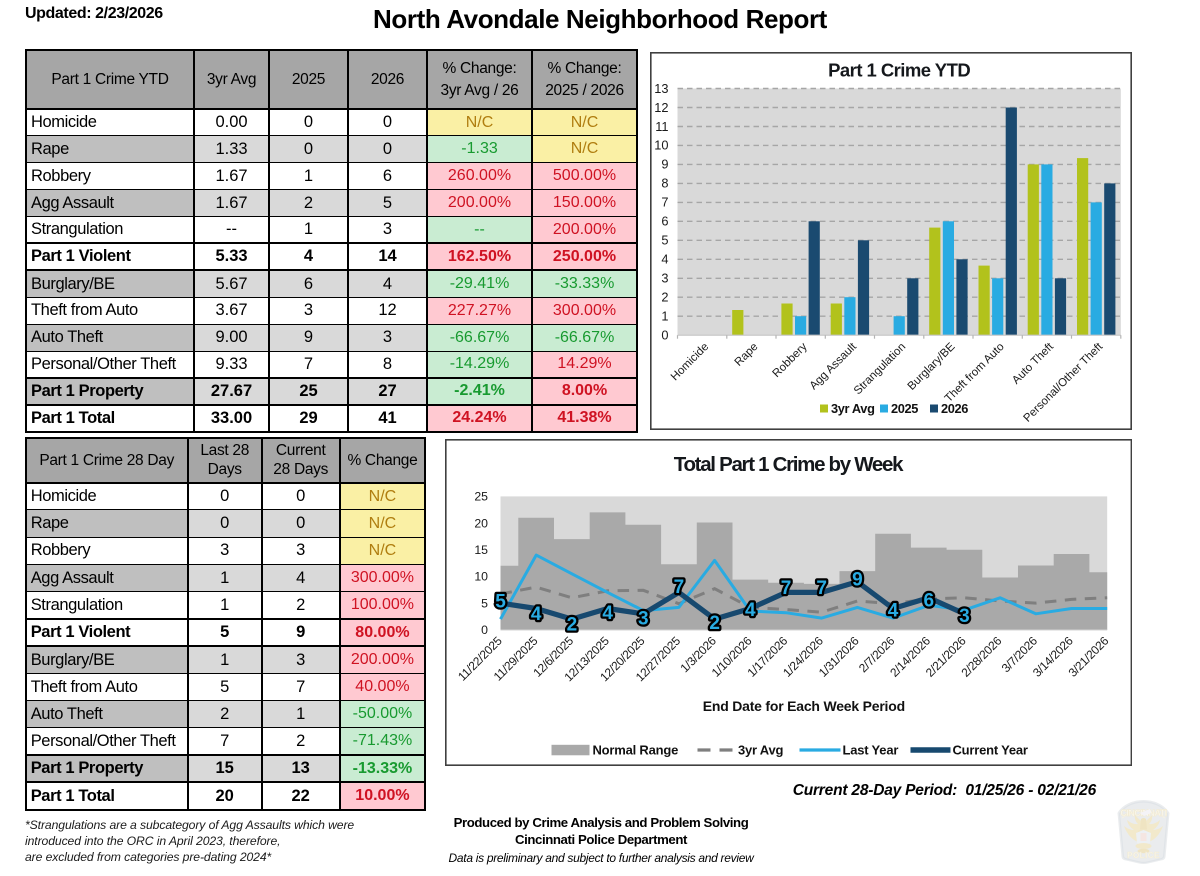 This screenshot has width=1200, height=876. Describe the element at coordinates (954, 408) in the screenshot. I see `svg-text: 2026` at that location.